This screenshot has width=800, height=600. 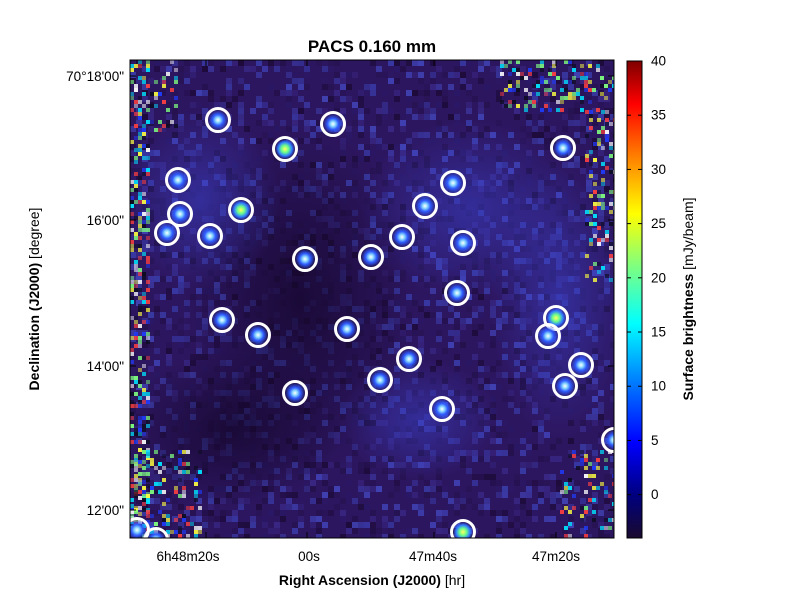 I want to click on diffuse-emission, so click(x=420, y=420).